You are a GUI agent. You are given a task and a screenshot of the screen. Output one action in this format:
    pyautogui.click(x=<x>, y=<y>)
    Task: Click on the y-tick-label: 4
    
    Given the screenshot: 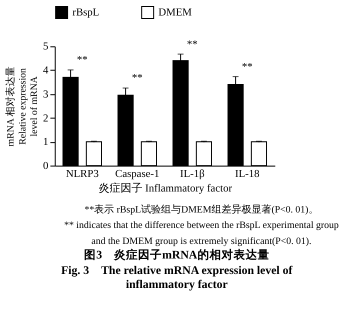 What is the action you would take?
    pyautogui.click(x=46, y=70)
    